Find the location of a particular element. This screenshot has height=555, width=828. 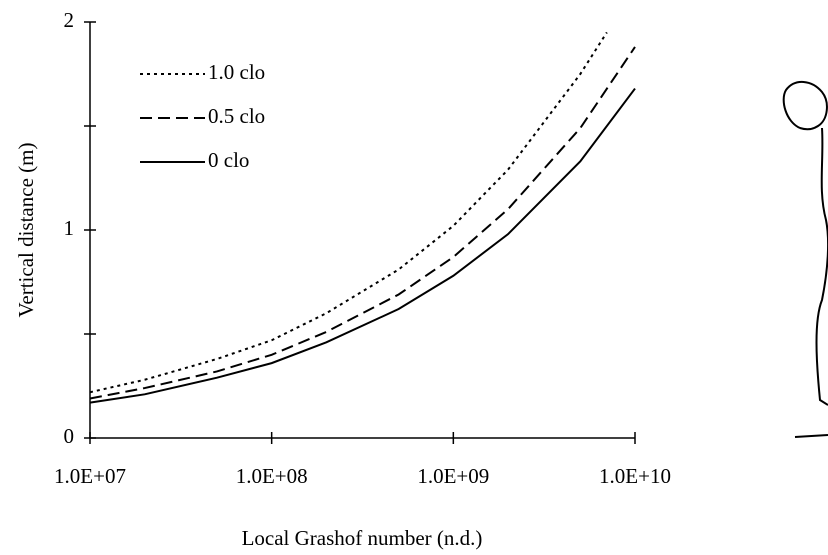

x-tick-label: 1.0E+09 is located at coordinates (453, 476).